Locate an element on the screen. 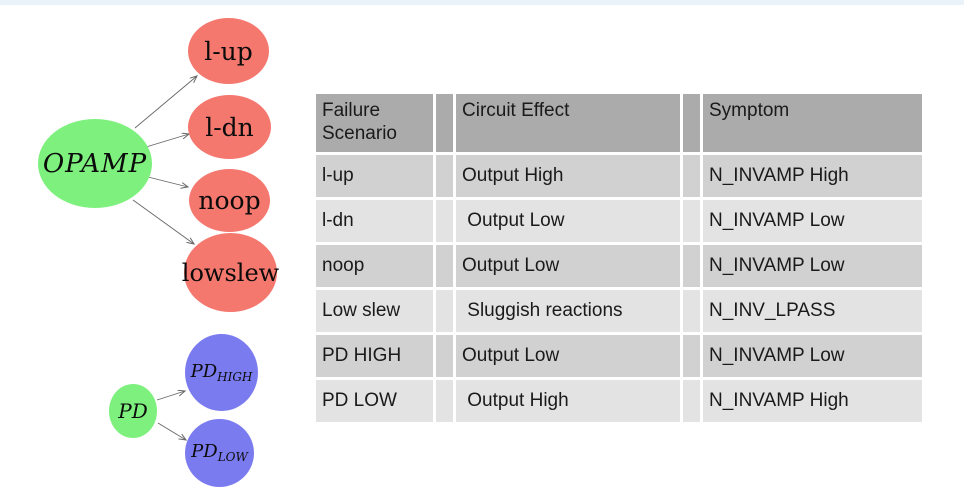  node-pd-low: PDLOW is located at coordinates (219, 453).